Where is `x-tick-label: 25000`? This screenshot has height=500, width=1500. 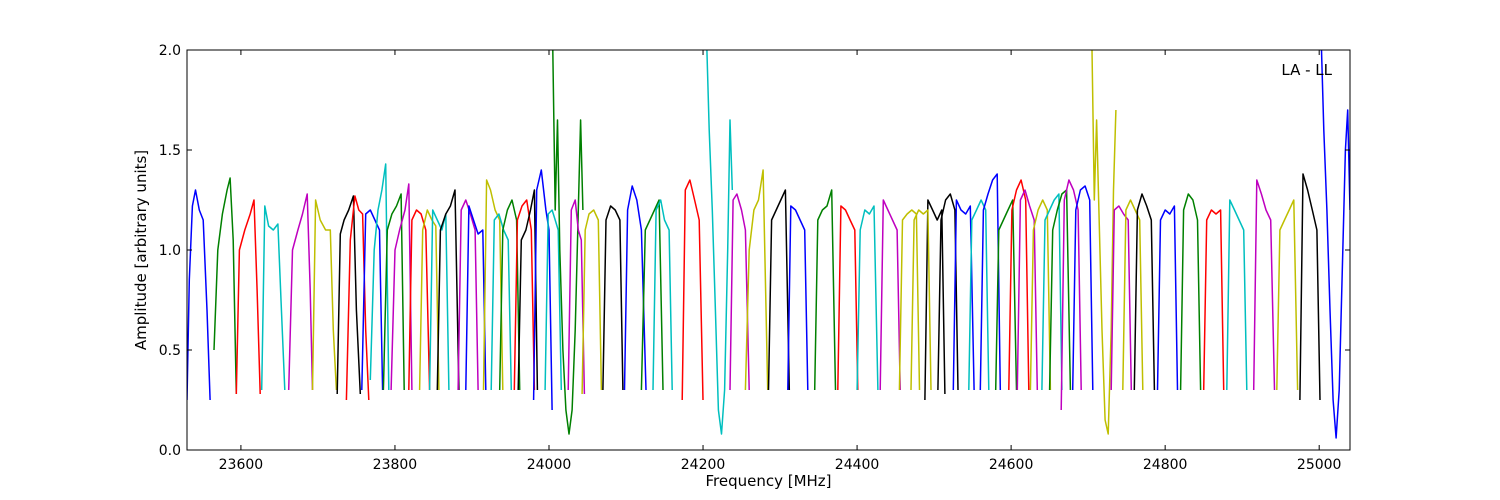
x-tick-label: 25000 is located at coordinates (1319, 465).